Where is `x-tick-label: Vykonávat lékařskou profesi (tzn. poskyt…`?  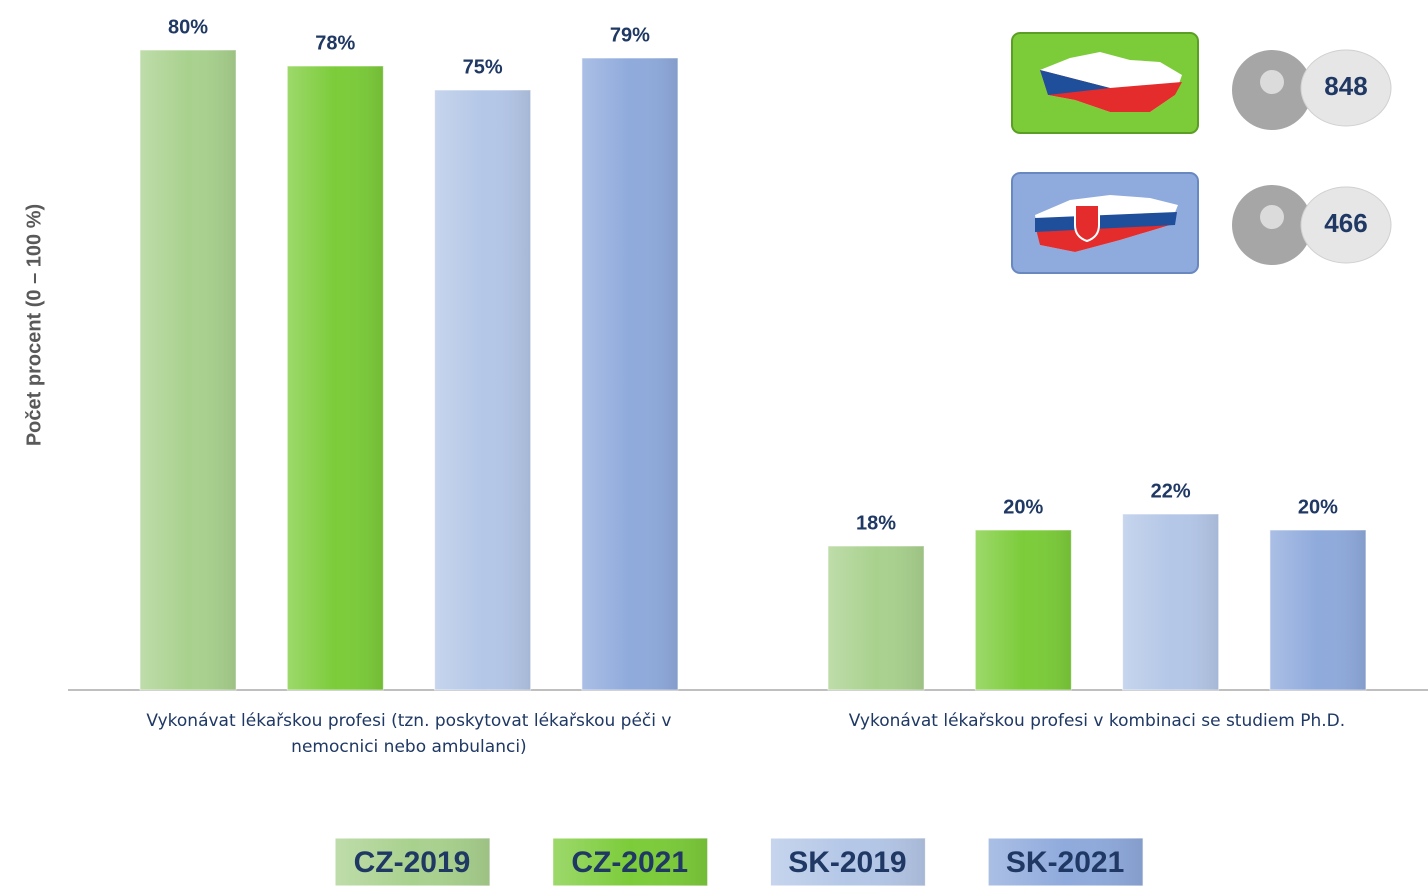
x-tick-label: Vykonávat lékařskou profesi (tzn. poskyt… is located at coordinates (409, 734).